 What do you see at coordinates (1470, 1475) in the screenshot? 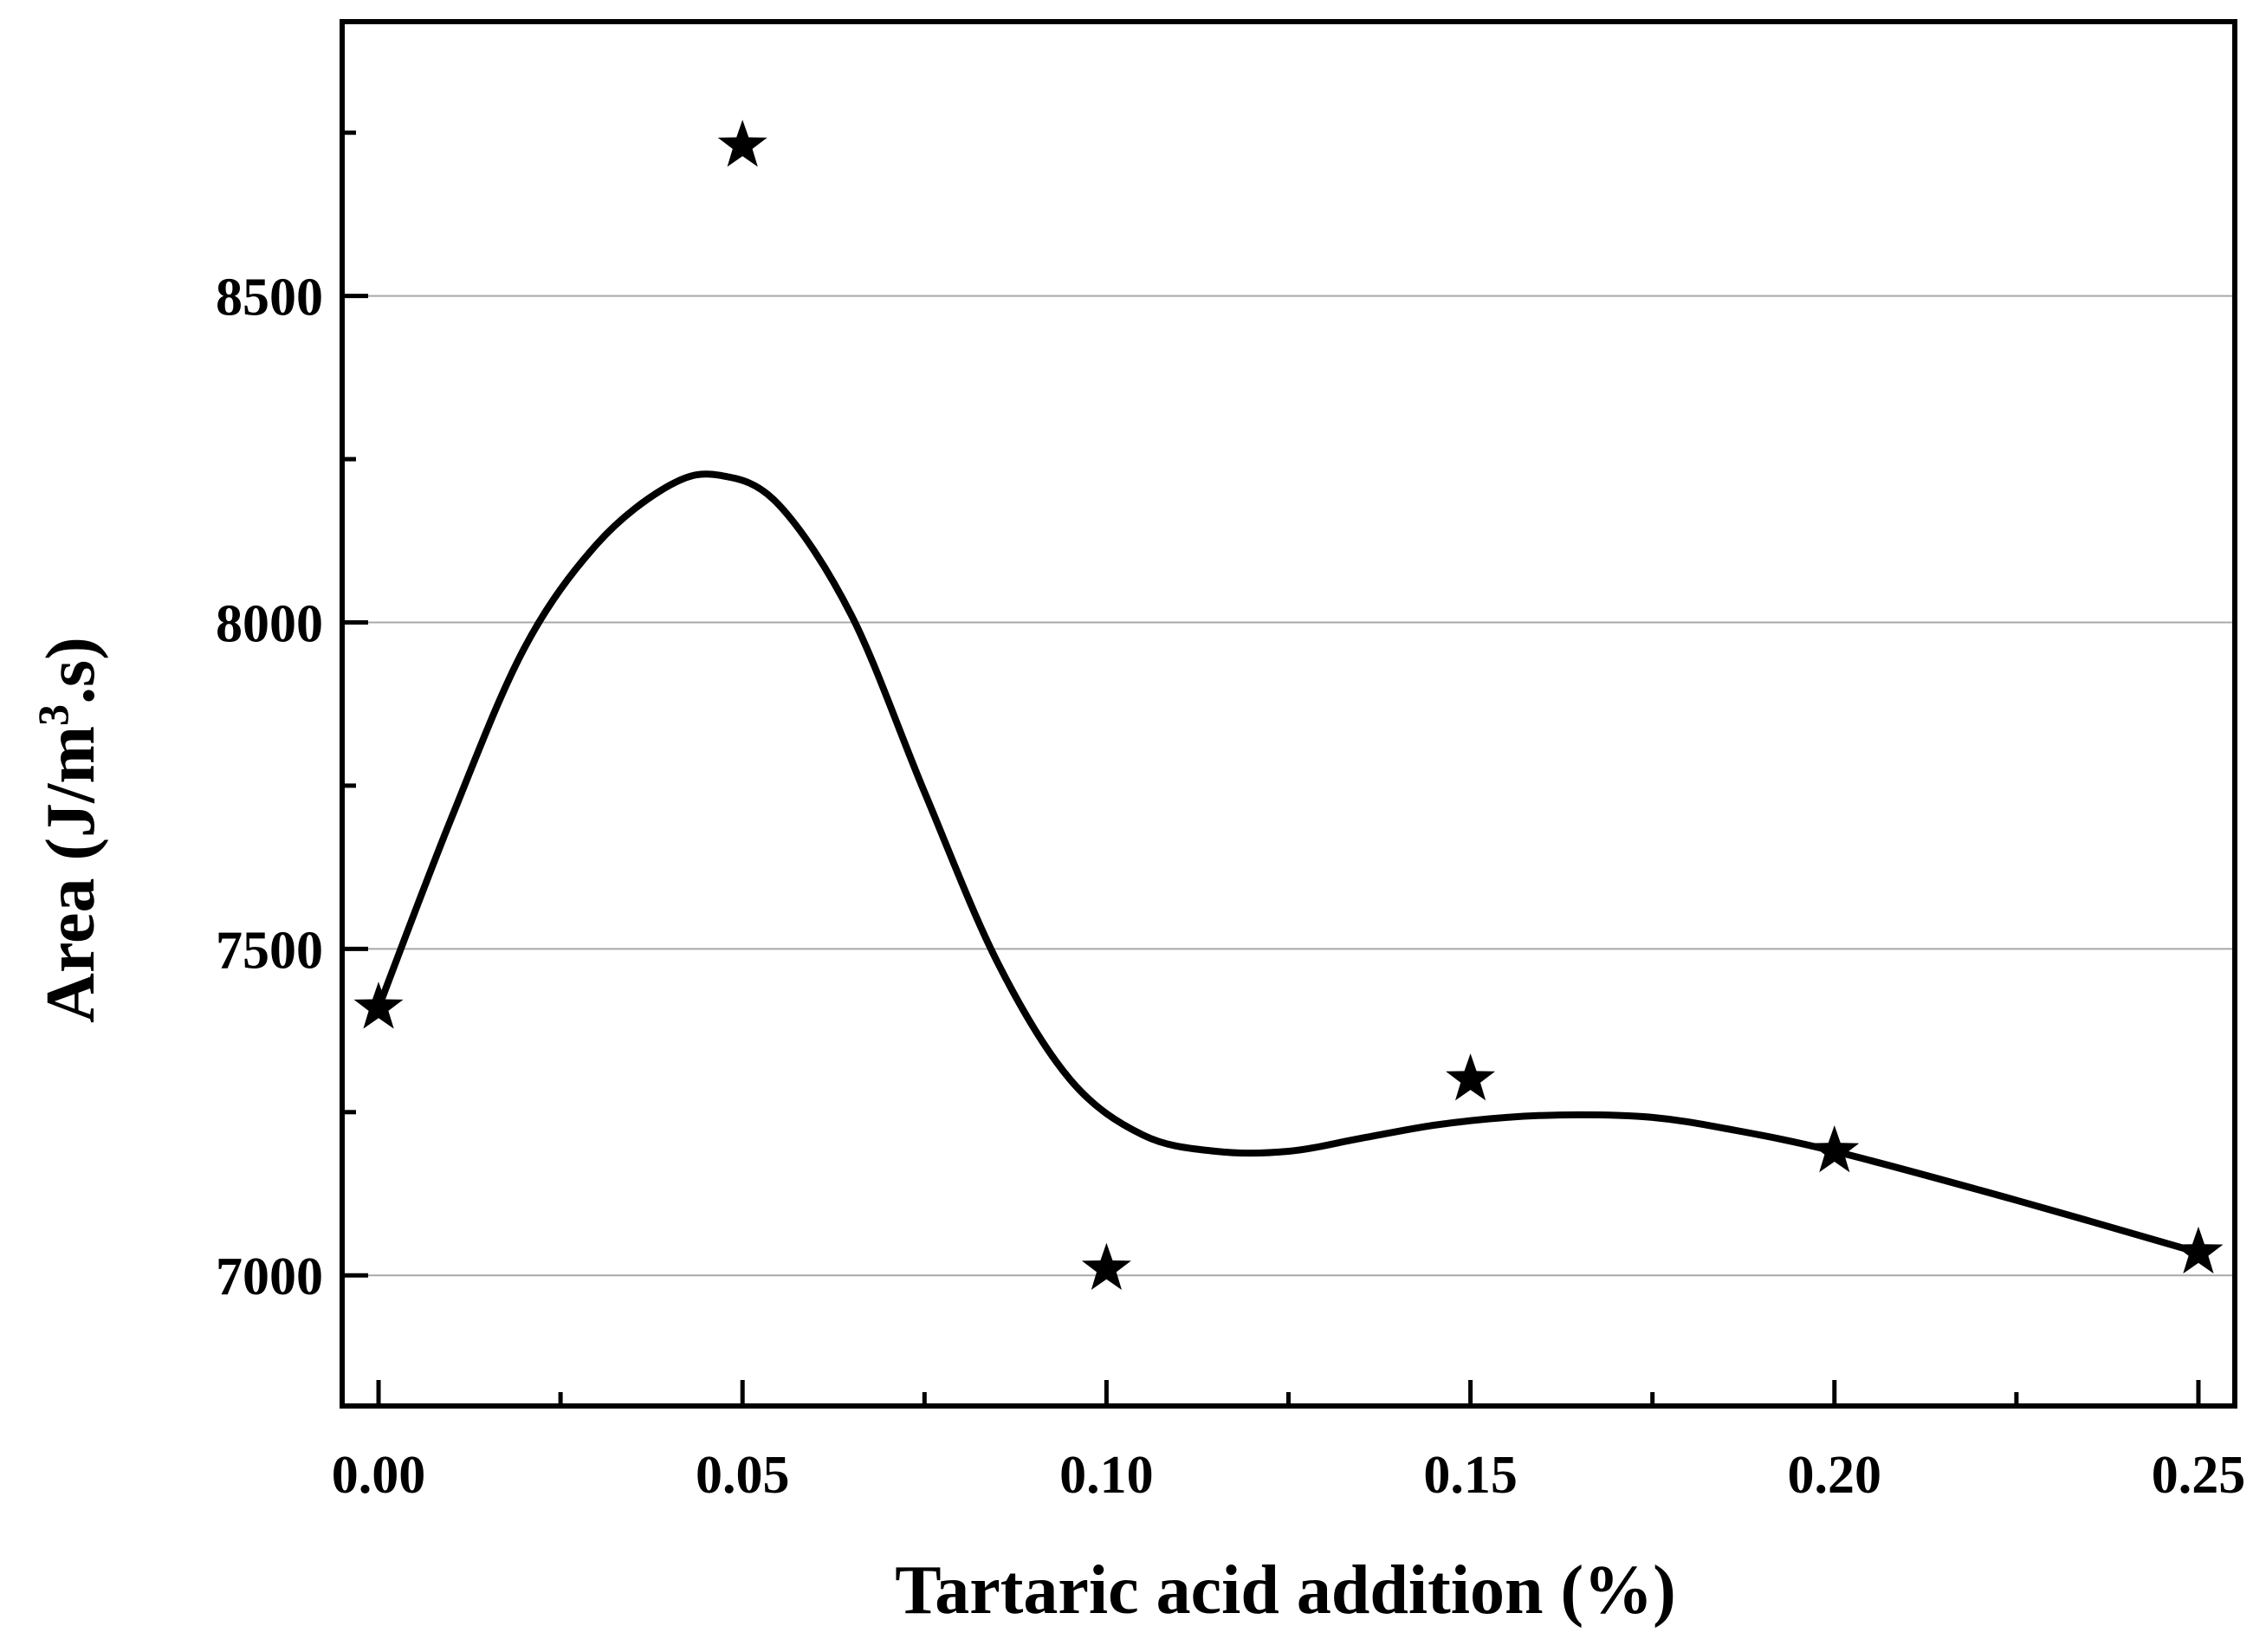
I see `x-tick-label: 0.15` at bounding box center [1470, 1475].